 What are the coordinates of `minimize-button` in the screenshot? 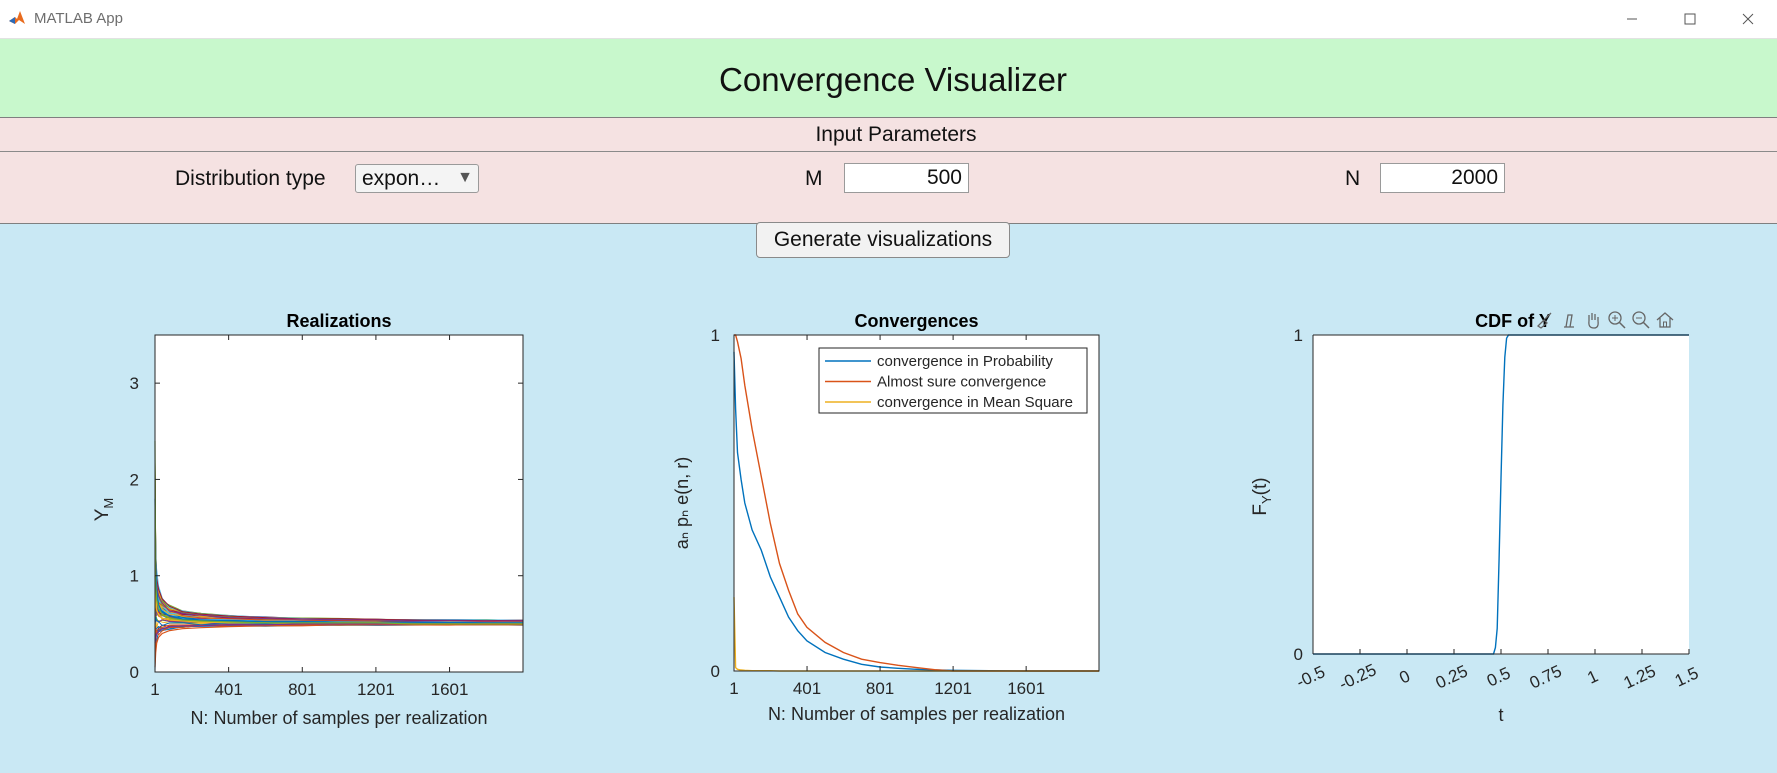 It's located at (1632, 19).